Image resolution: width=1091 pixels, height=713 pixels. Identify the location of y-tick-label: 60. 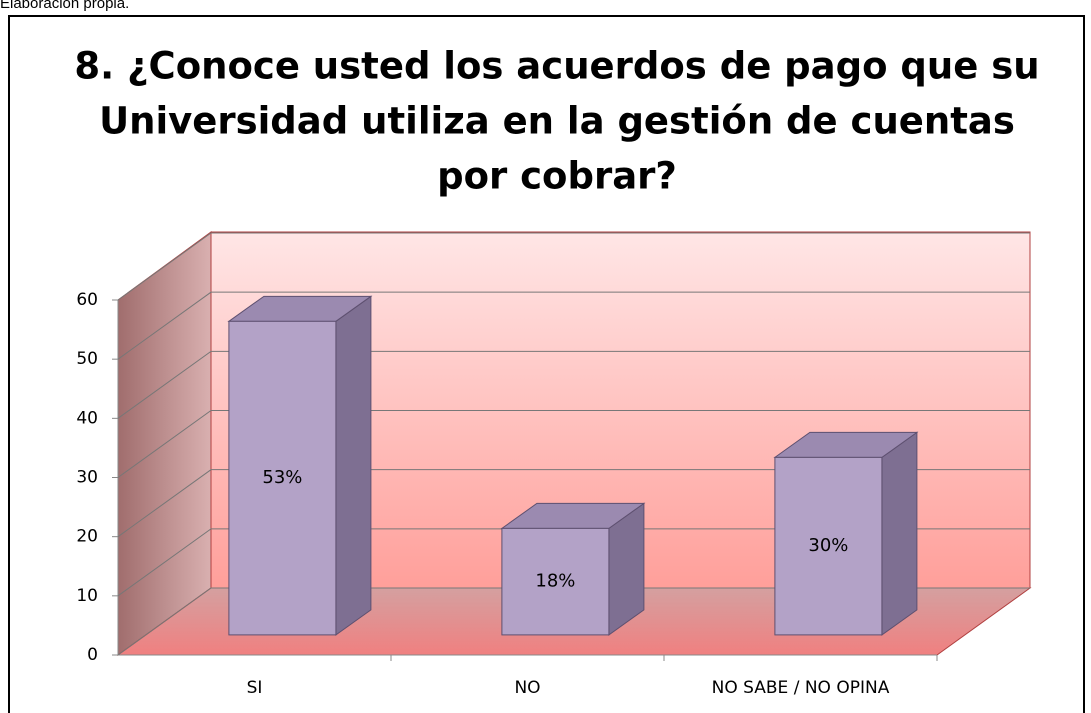
(87, 300).